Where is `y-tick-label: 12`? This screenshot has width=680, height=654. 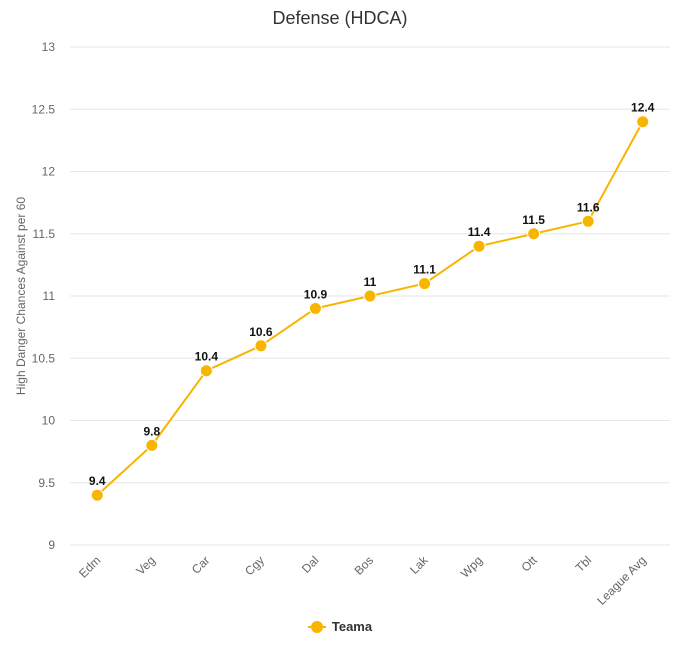 y-tick-label: 12 is located at coordinates (49, 172).